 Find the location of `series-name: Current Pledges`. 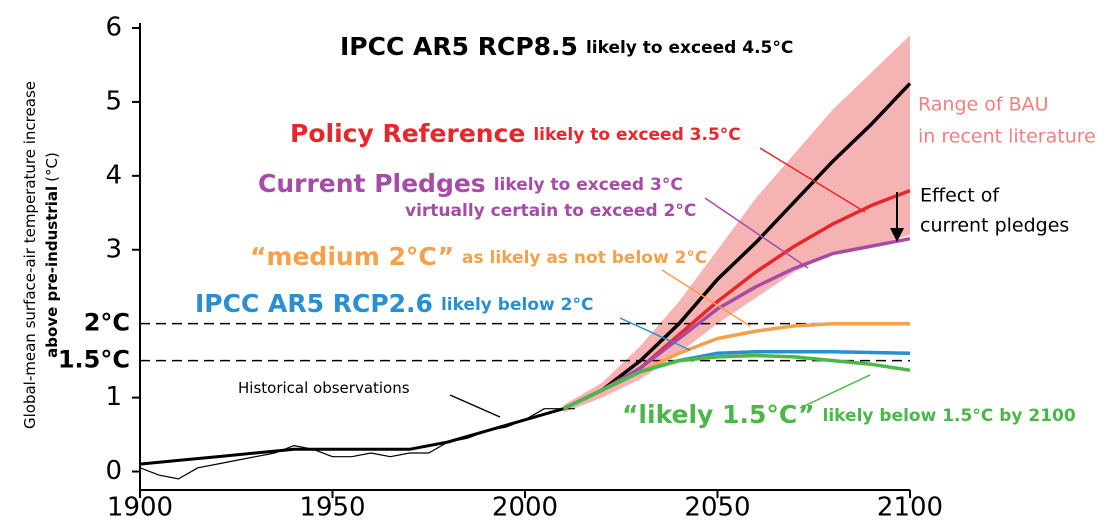

series-name: Current Pledges is located at coordinates (372, 183).